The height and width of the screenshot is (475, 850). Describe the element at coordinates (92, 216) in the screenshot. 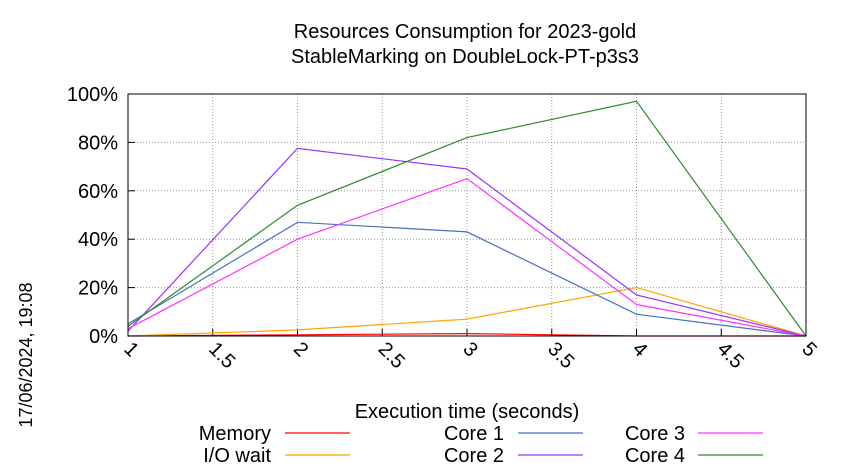

I see `y-tick-labels: 0% 20% 40% 60% 80% 100%` at that location.